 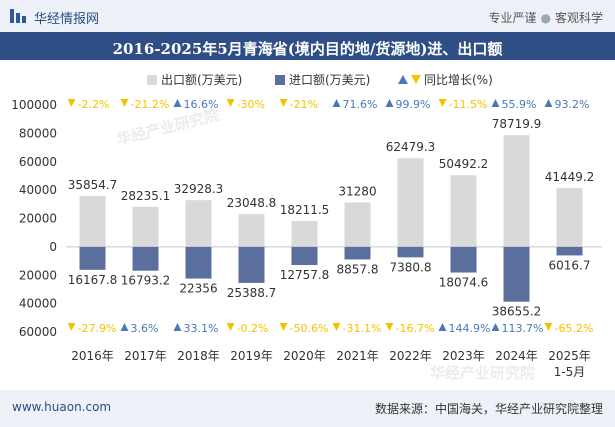 What do you see at coordinates (570, 265) in the screenshot?
I see `import-value-label: 6016.7` at bounding box center [570, 265].